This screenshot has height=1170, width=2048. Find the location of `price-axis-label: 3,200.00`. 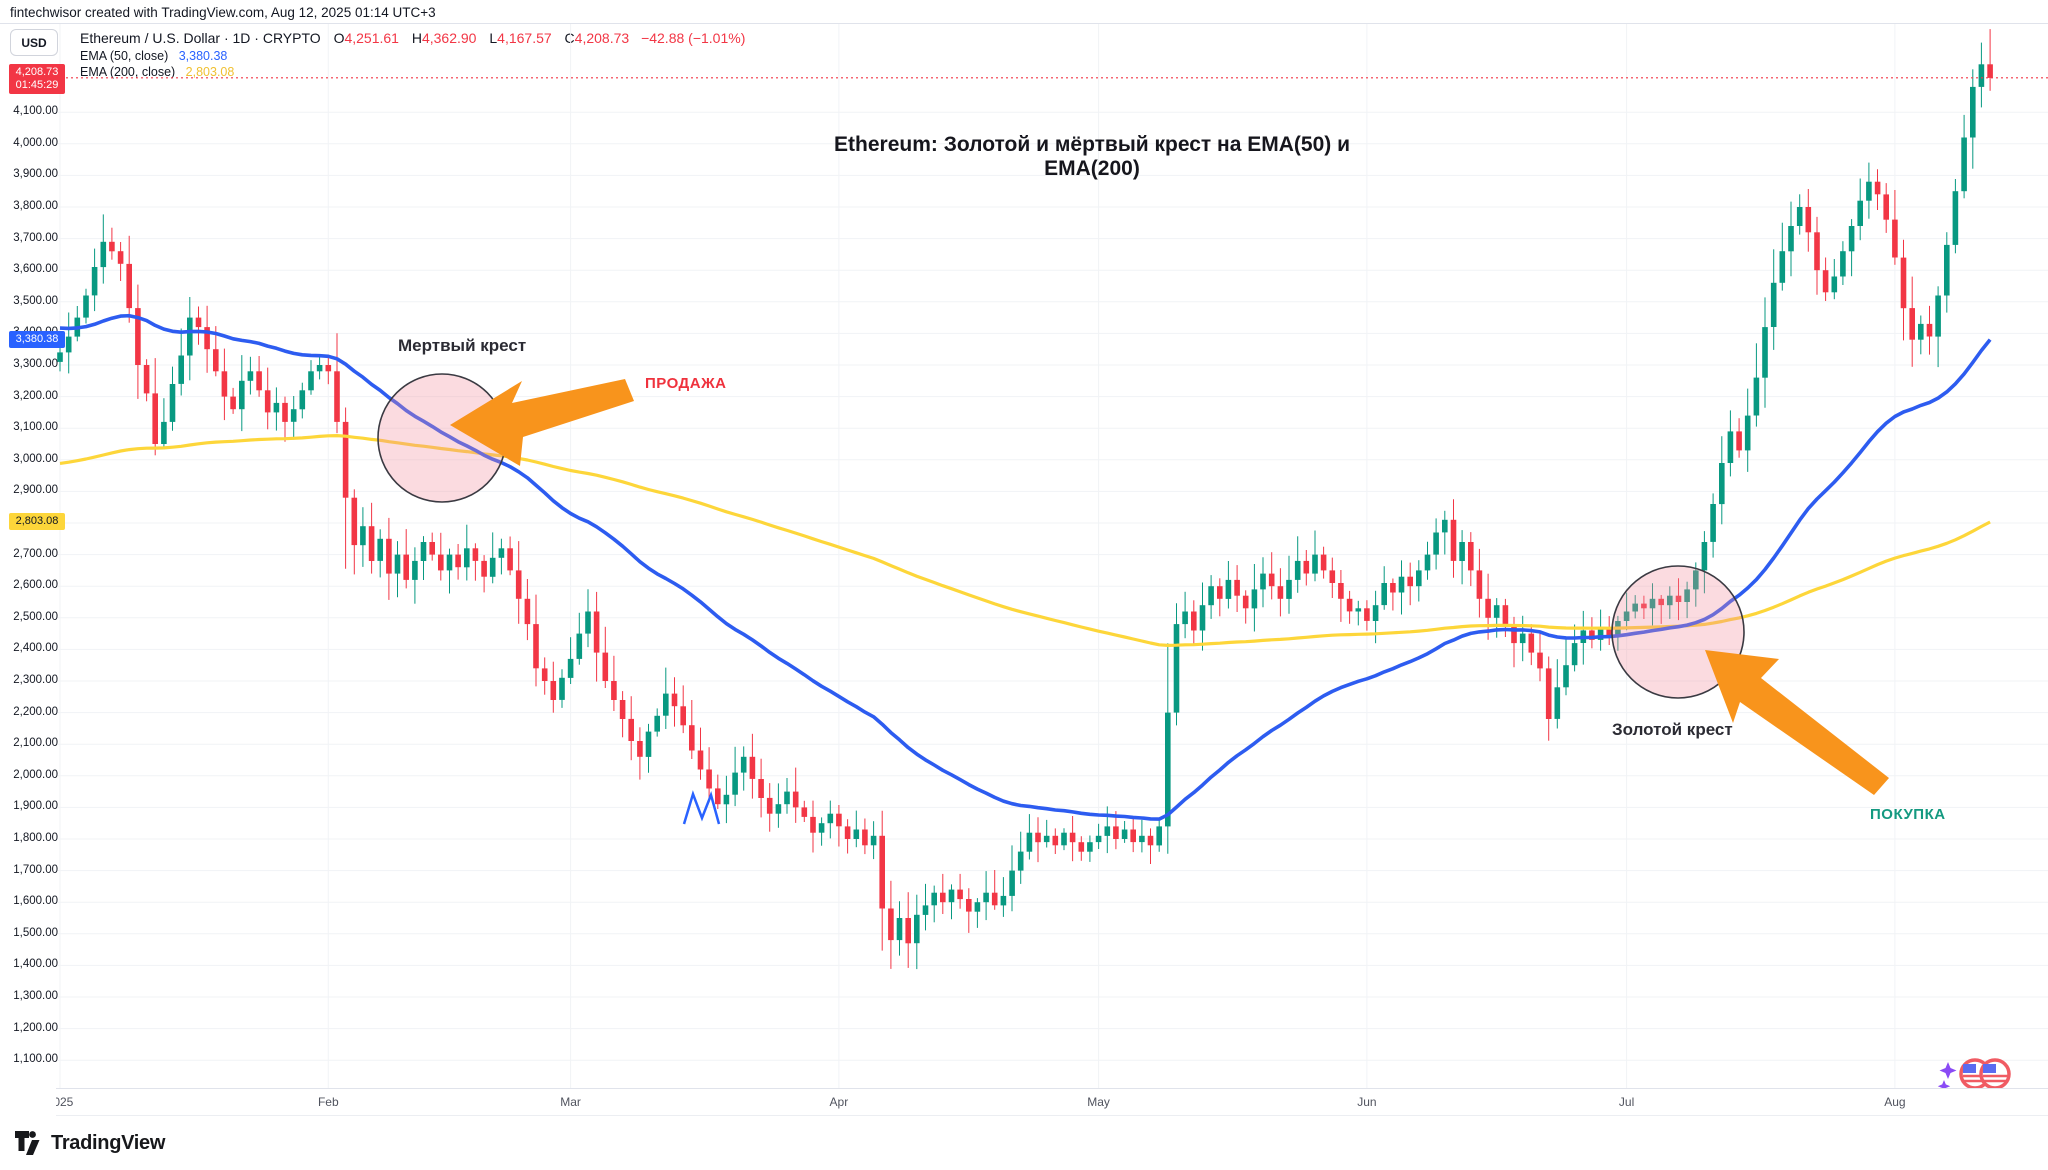

price-axis-label: 3,200.00 is located at coordinates (35, 395).